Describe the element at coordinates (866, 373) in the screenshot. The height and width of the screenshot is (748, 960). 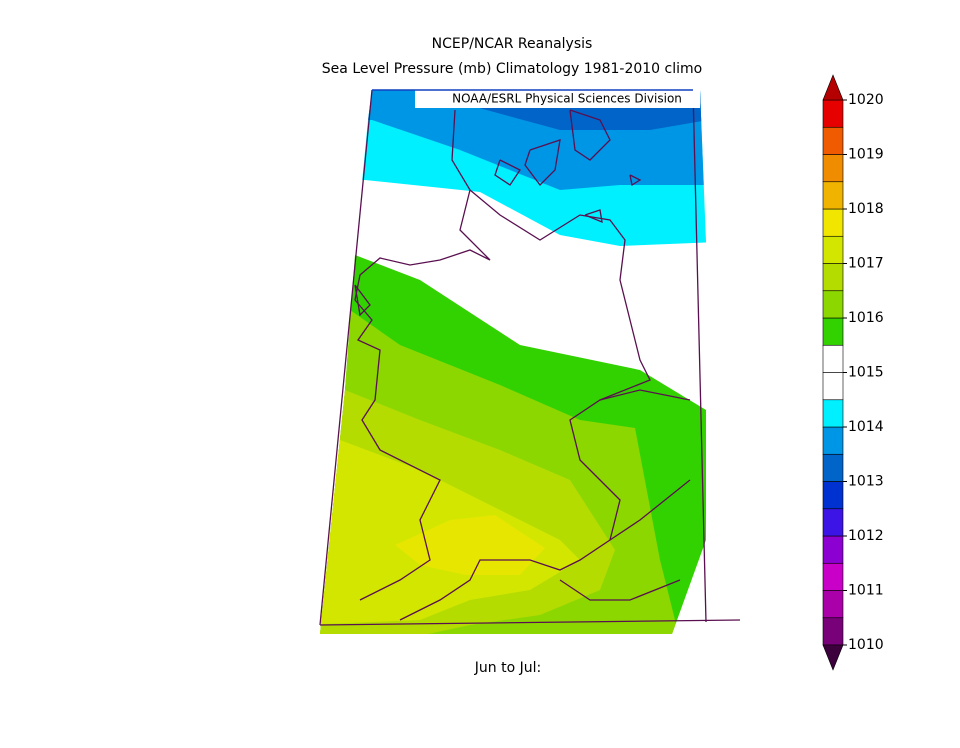
I see `colorbar-label: 1015` at that location.